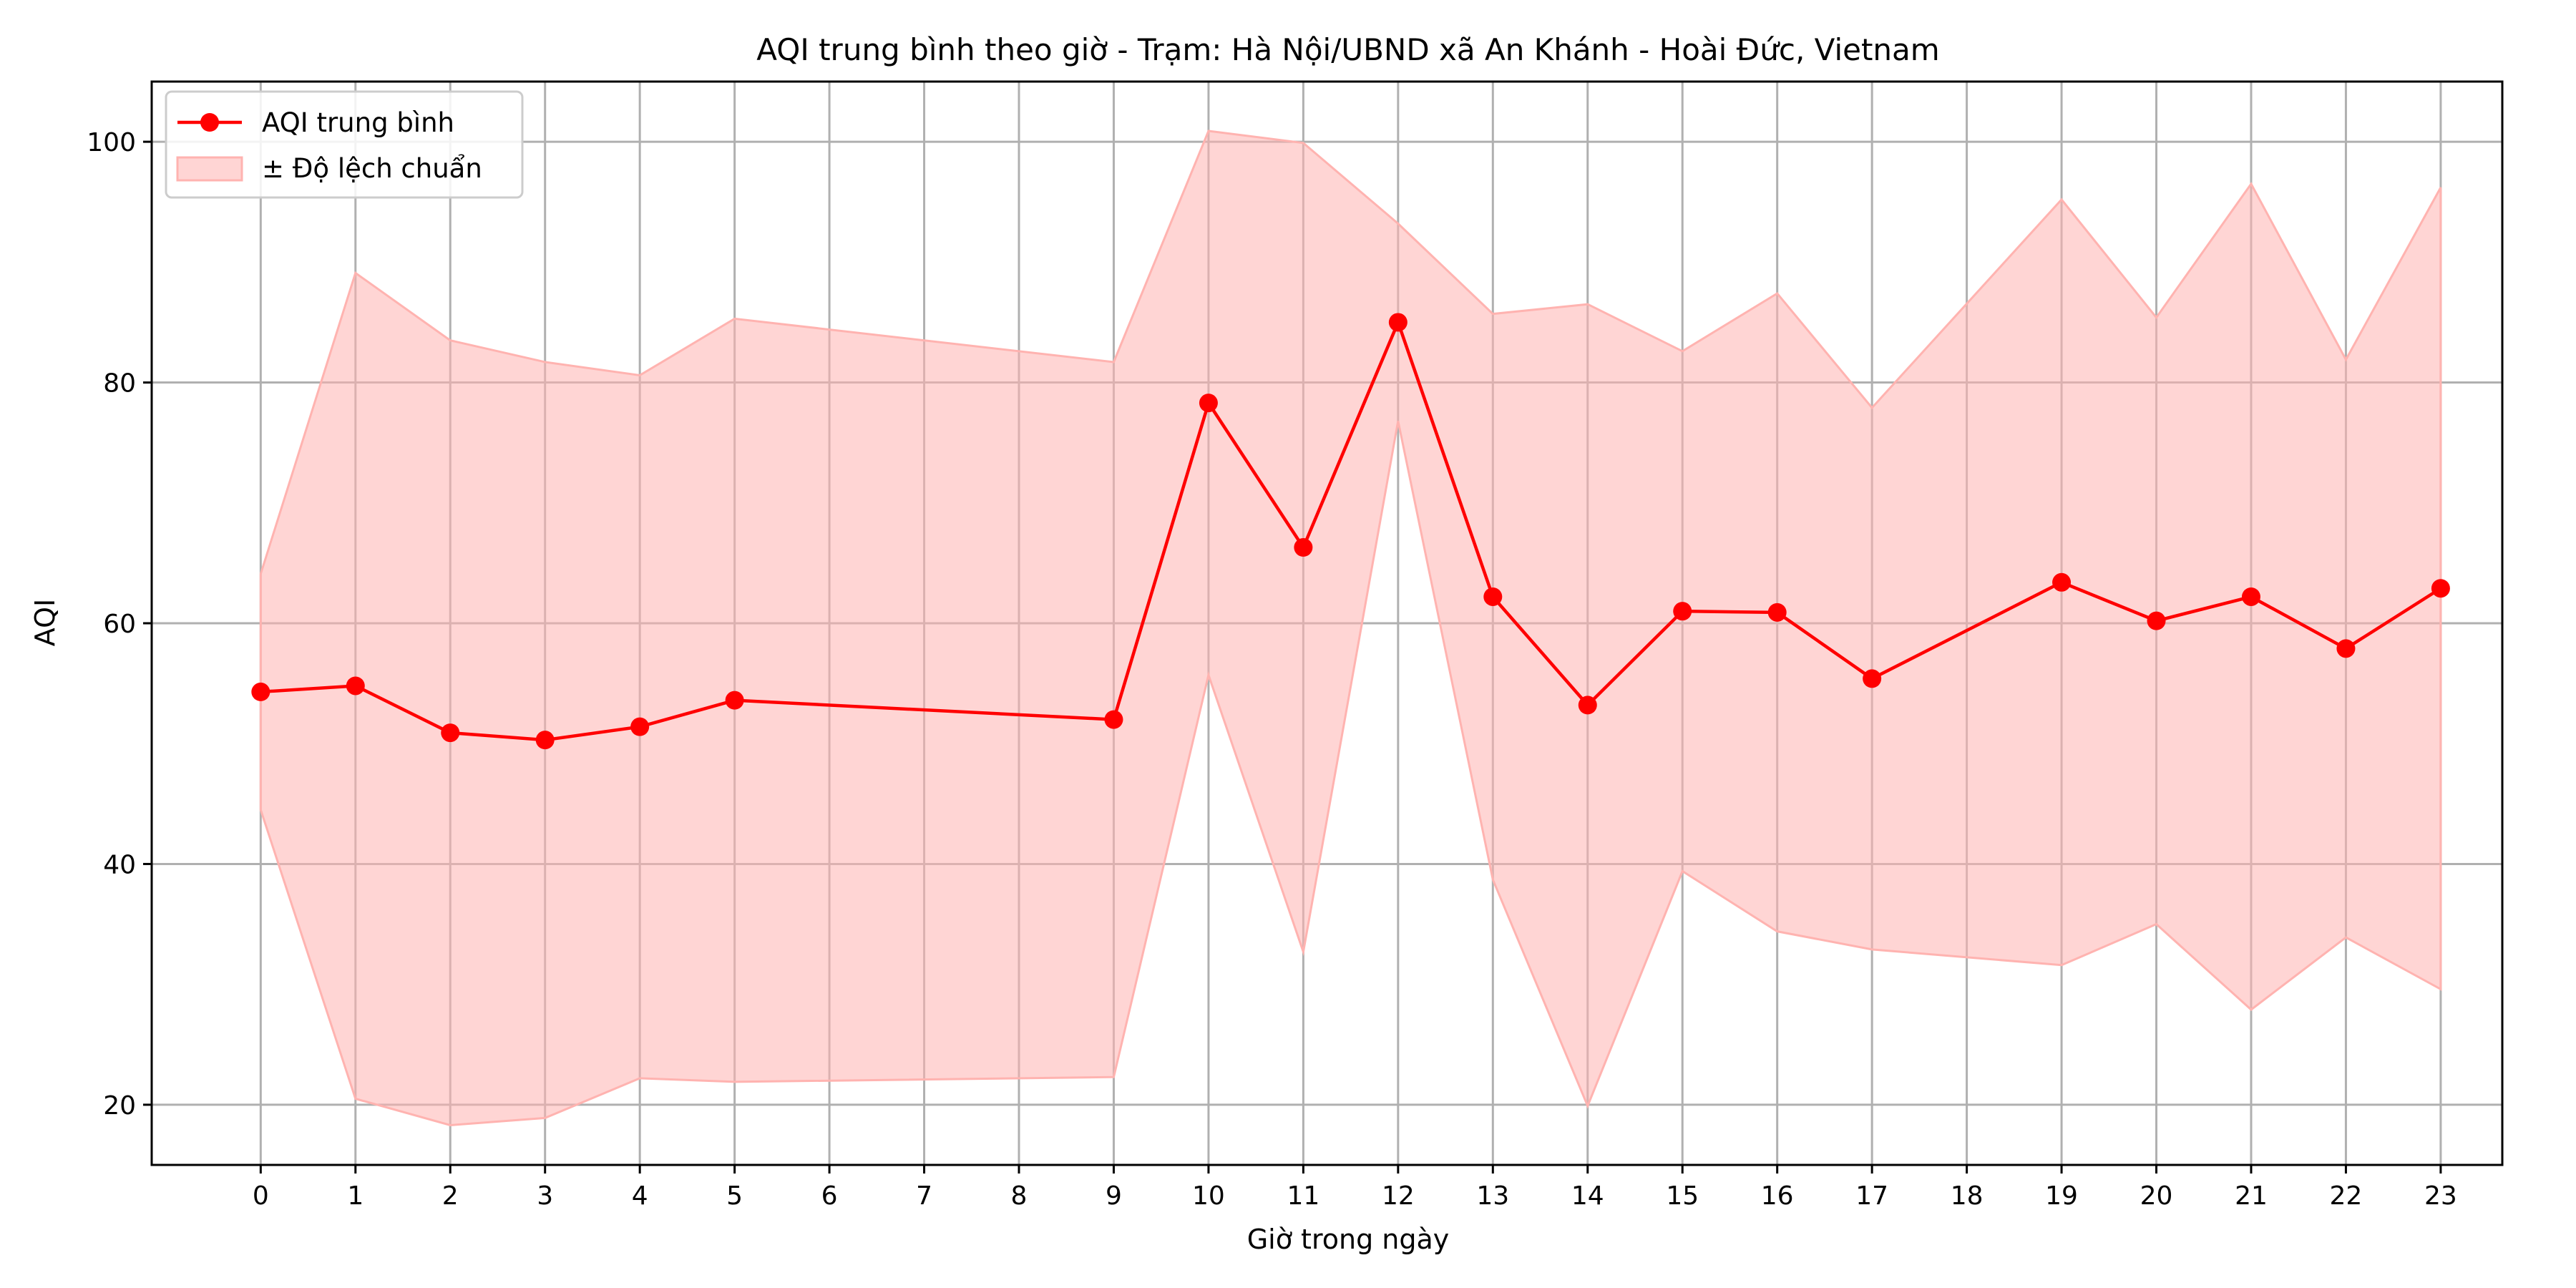  Describe the element at coordinates (735, 1196) in the screenshot. I see `x-tick-label: 5` at that location.